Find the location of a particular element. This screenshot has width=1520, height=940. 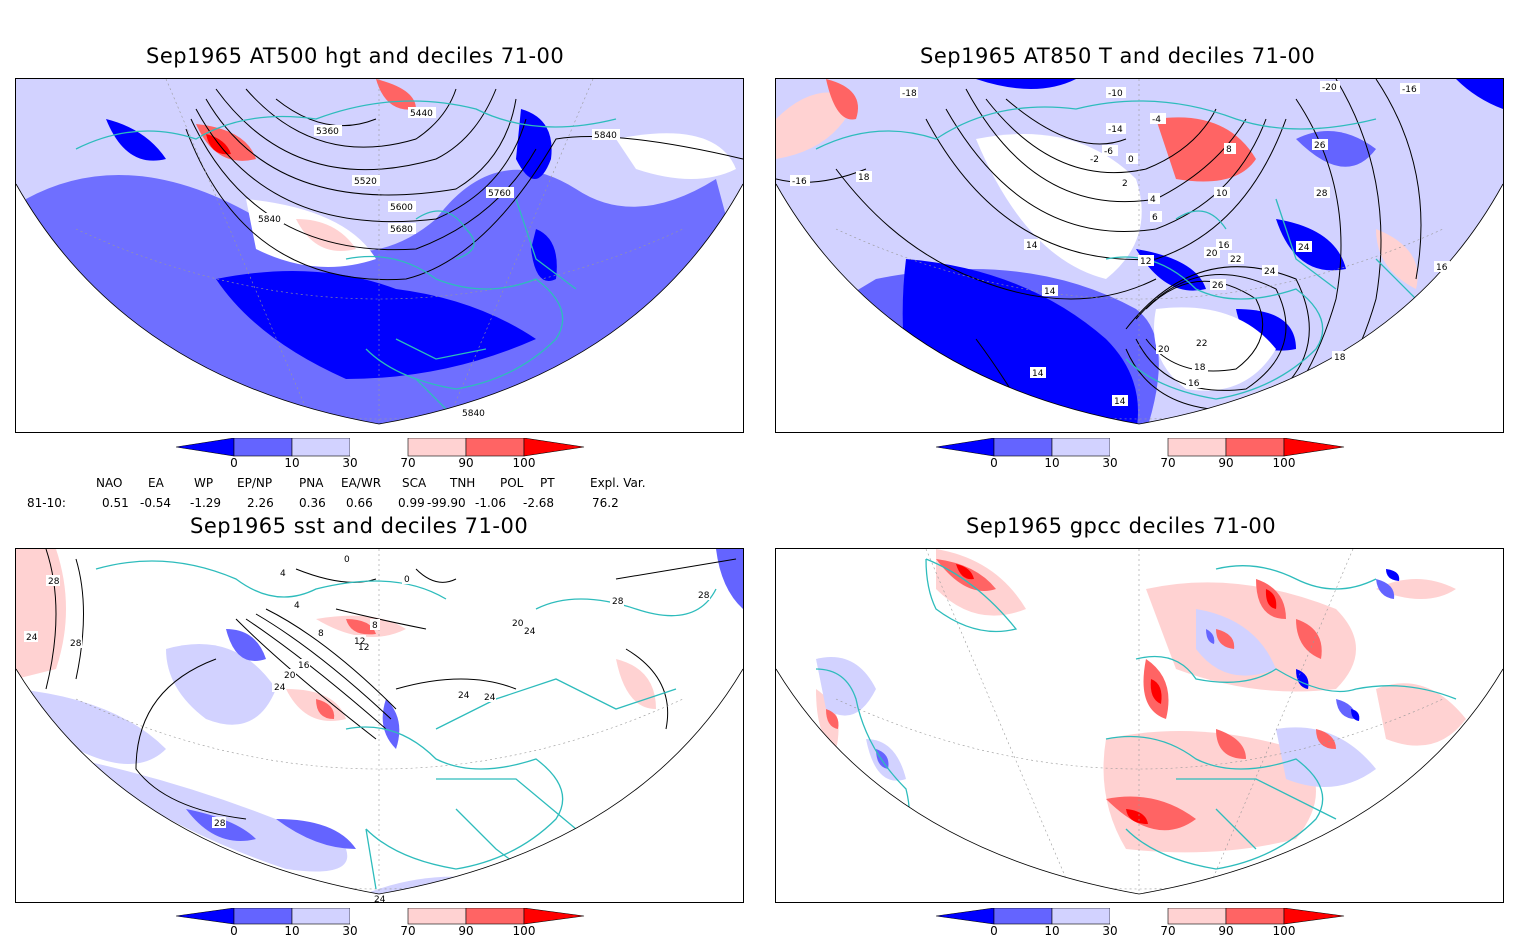

contour-label: -14 is located at coordinates (1115, 130).